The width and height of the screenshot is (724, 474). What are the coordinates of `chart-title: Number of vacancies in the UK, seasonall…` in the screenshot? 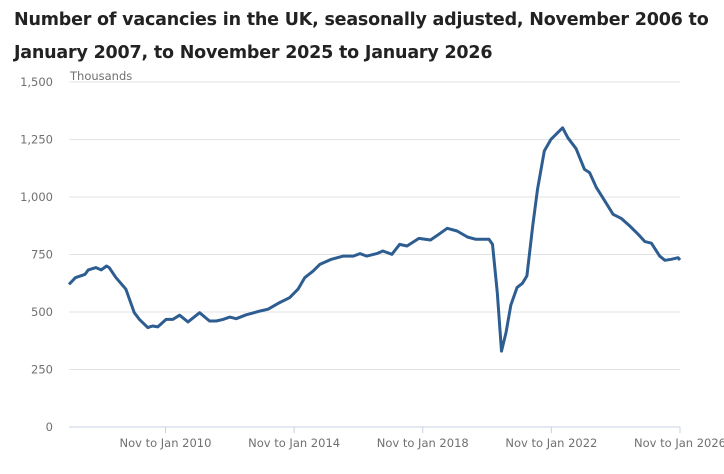 It's located at (361, 36).